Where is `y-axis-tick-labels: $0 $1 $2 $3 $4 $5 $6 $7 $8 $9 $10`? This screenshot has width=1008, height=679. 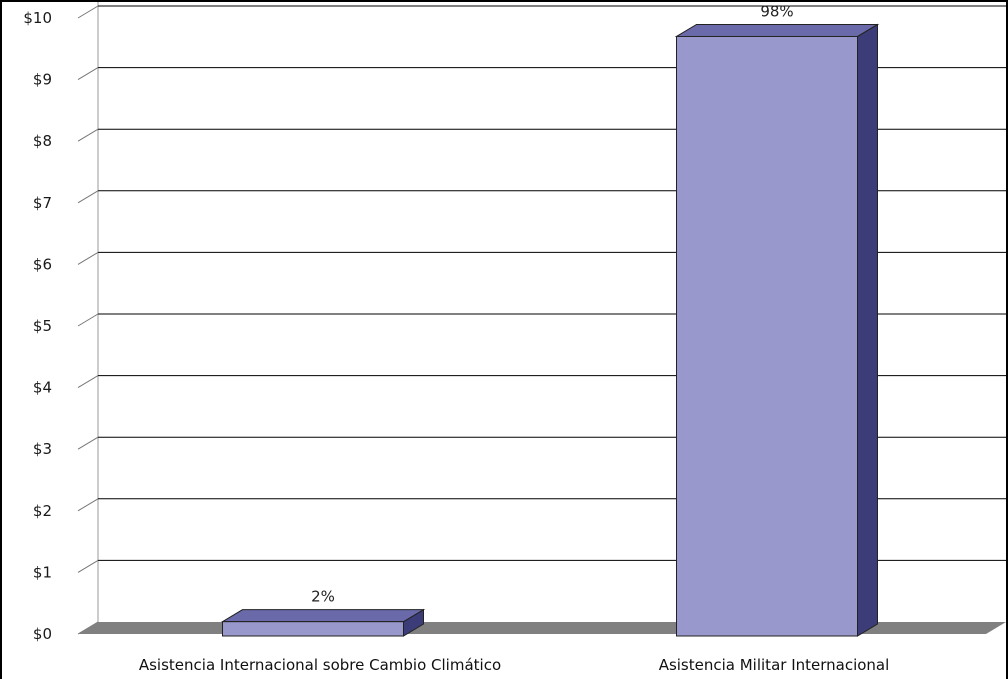 y-axis-tick-labels: $0 $1 $2 $3 $4 $5 $6 $7 $8 $9 $10 is located at coordinates (37, 326).